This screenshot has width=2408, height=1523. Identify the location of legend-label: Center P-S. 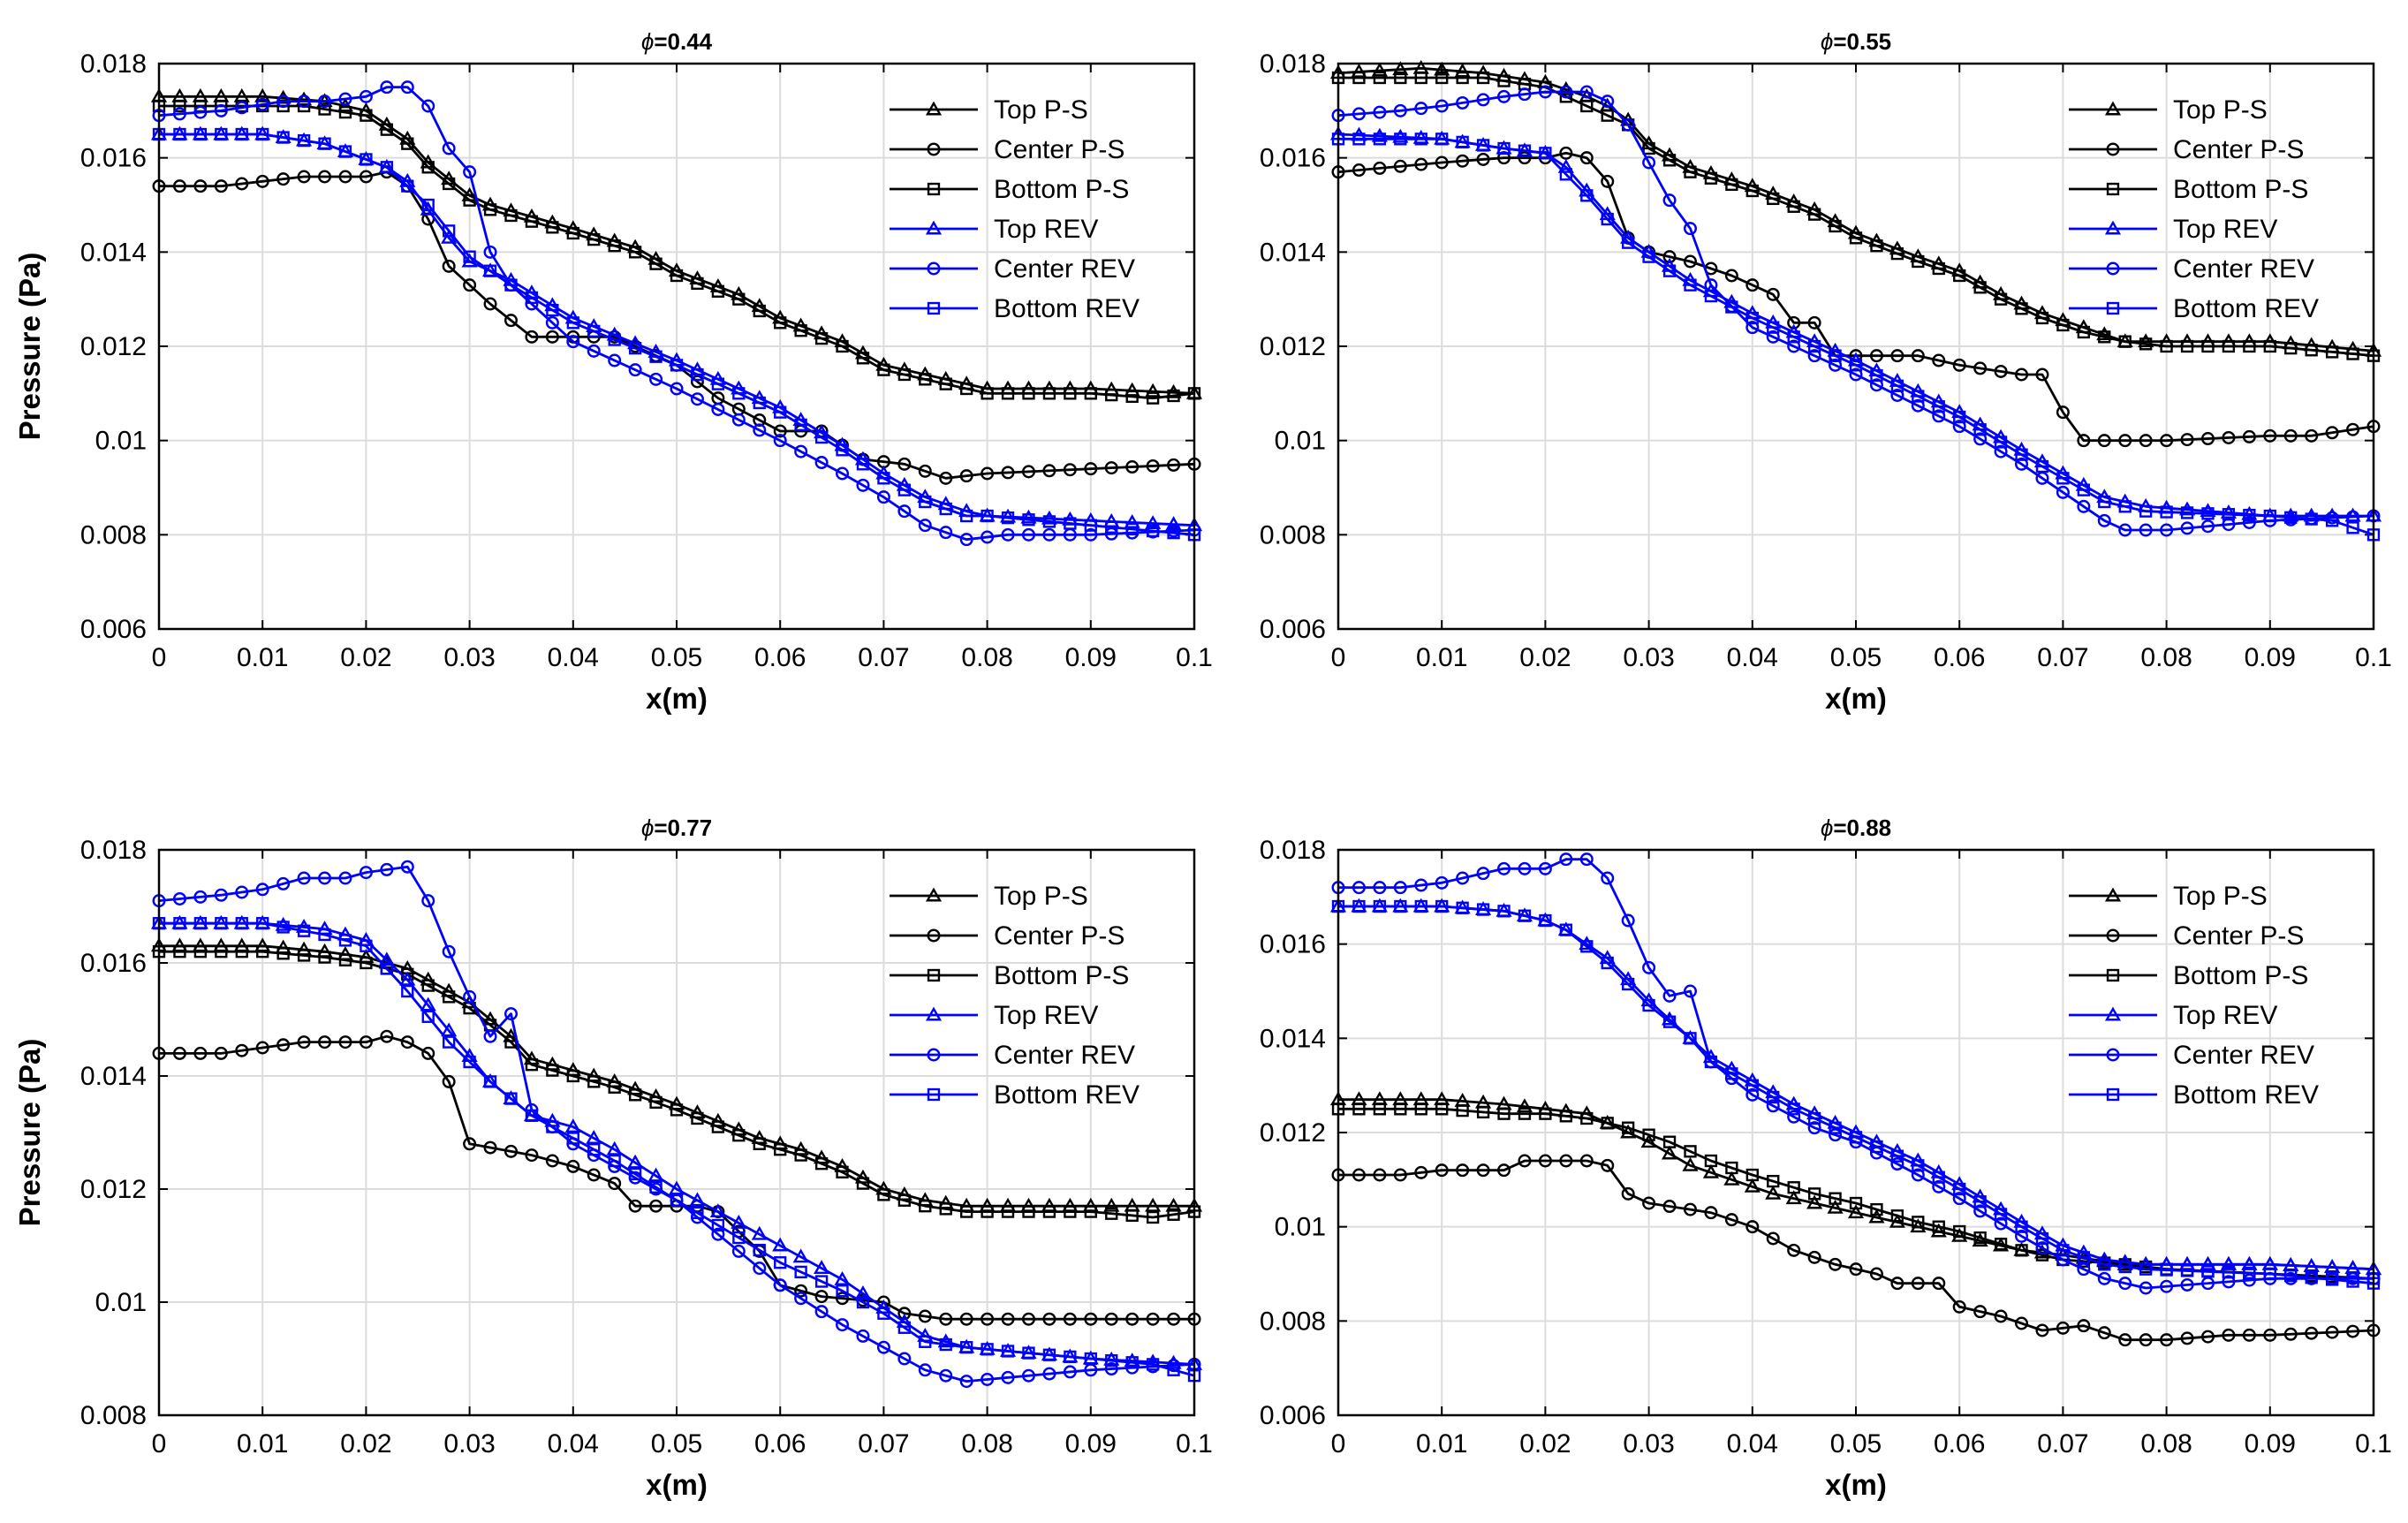
(1059, 150).